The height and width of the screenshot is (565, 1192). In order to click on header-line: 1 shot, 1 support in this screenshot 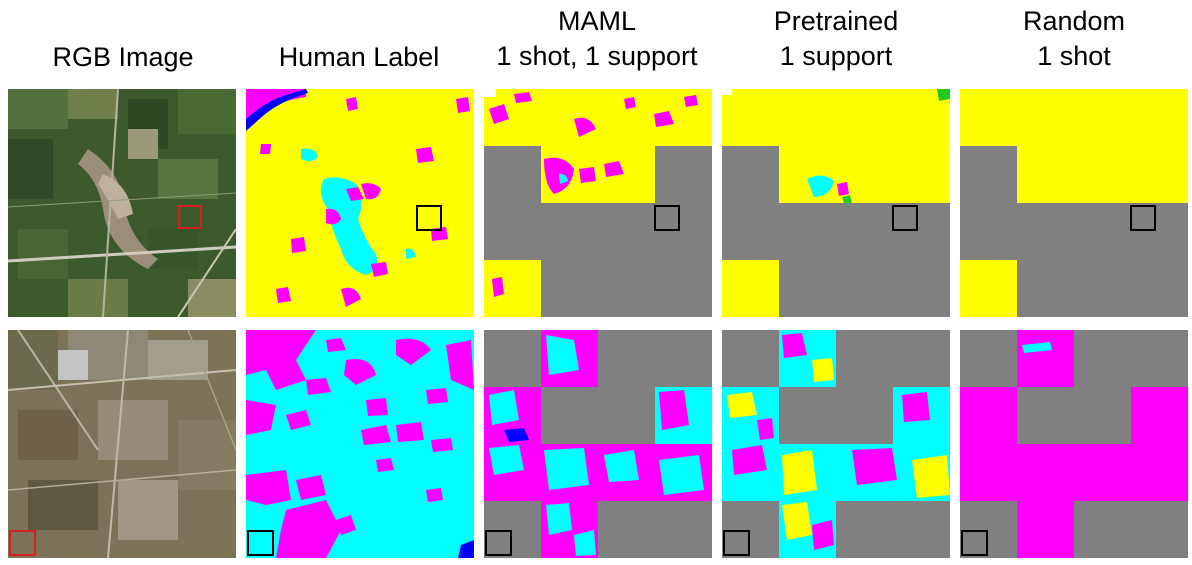, I will do `click(597, 56)`.